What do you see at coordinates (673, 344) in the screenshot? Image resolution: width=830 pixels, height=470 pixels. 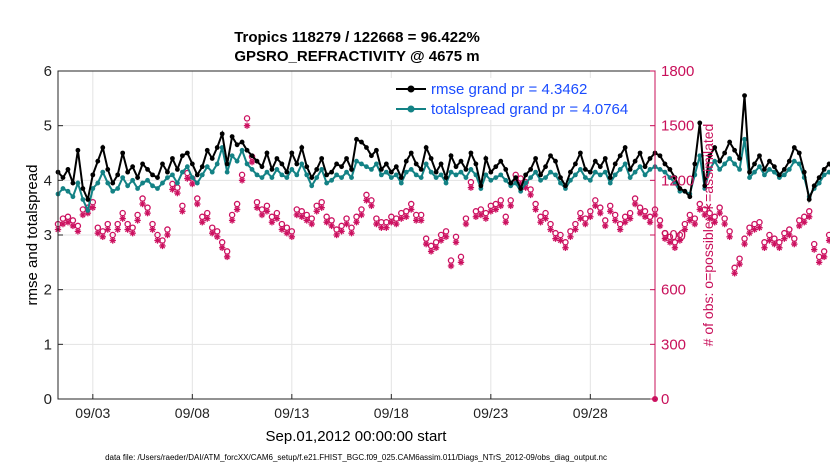 I see `y2-tick-label: 300` at bounding box center [673, 344].